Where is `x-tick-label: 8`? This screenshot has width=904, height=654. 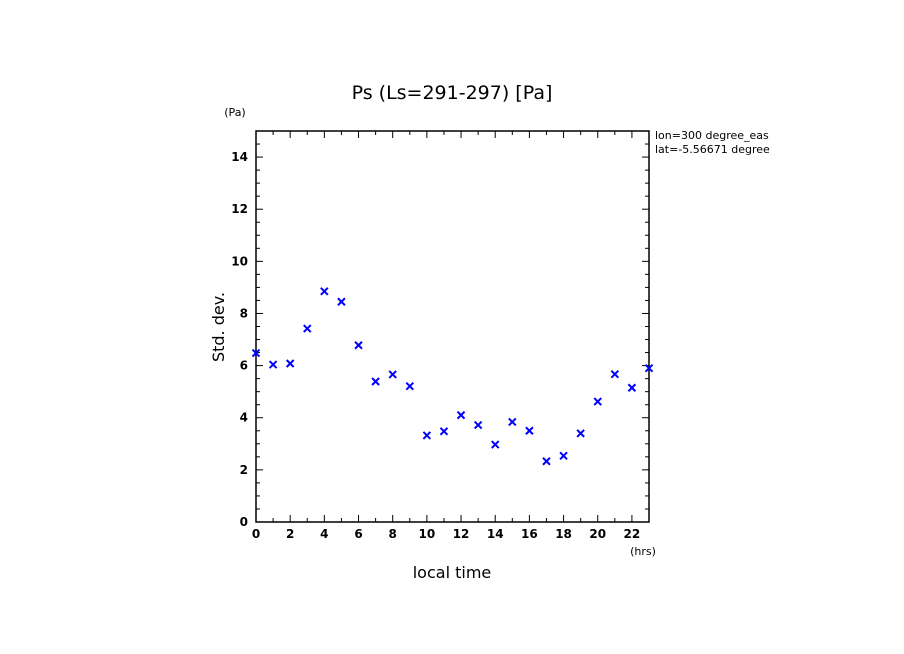
x-tick-label: 8 is located at coordinates (393, 534).